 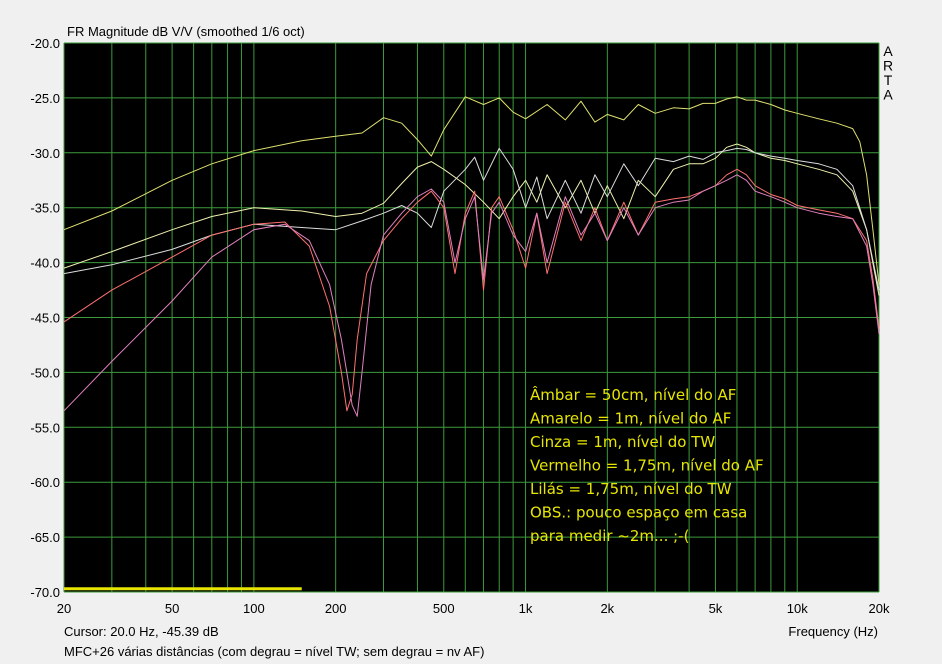 What do you see at coordinates (622, 442) in the screenshot?
I see `annotation-line: Cinza = 1m, nível do TW` at bounding box center [622, 442].